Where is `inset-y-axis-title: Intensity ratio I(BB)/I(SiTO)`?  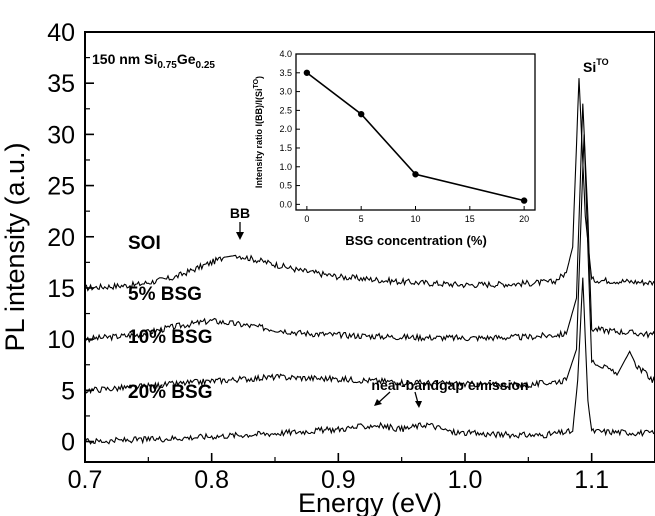 inset-y-axis-title: Intensity ratio I(BB)/I(SiTO) is located at coordinates (258, 132).